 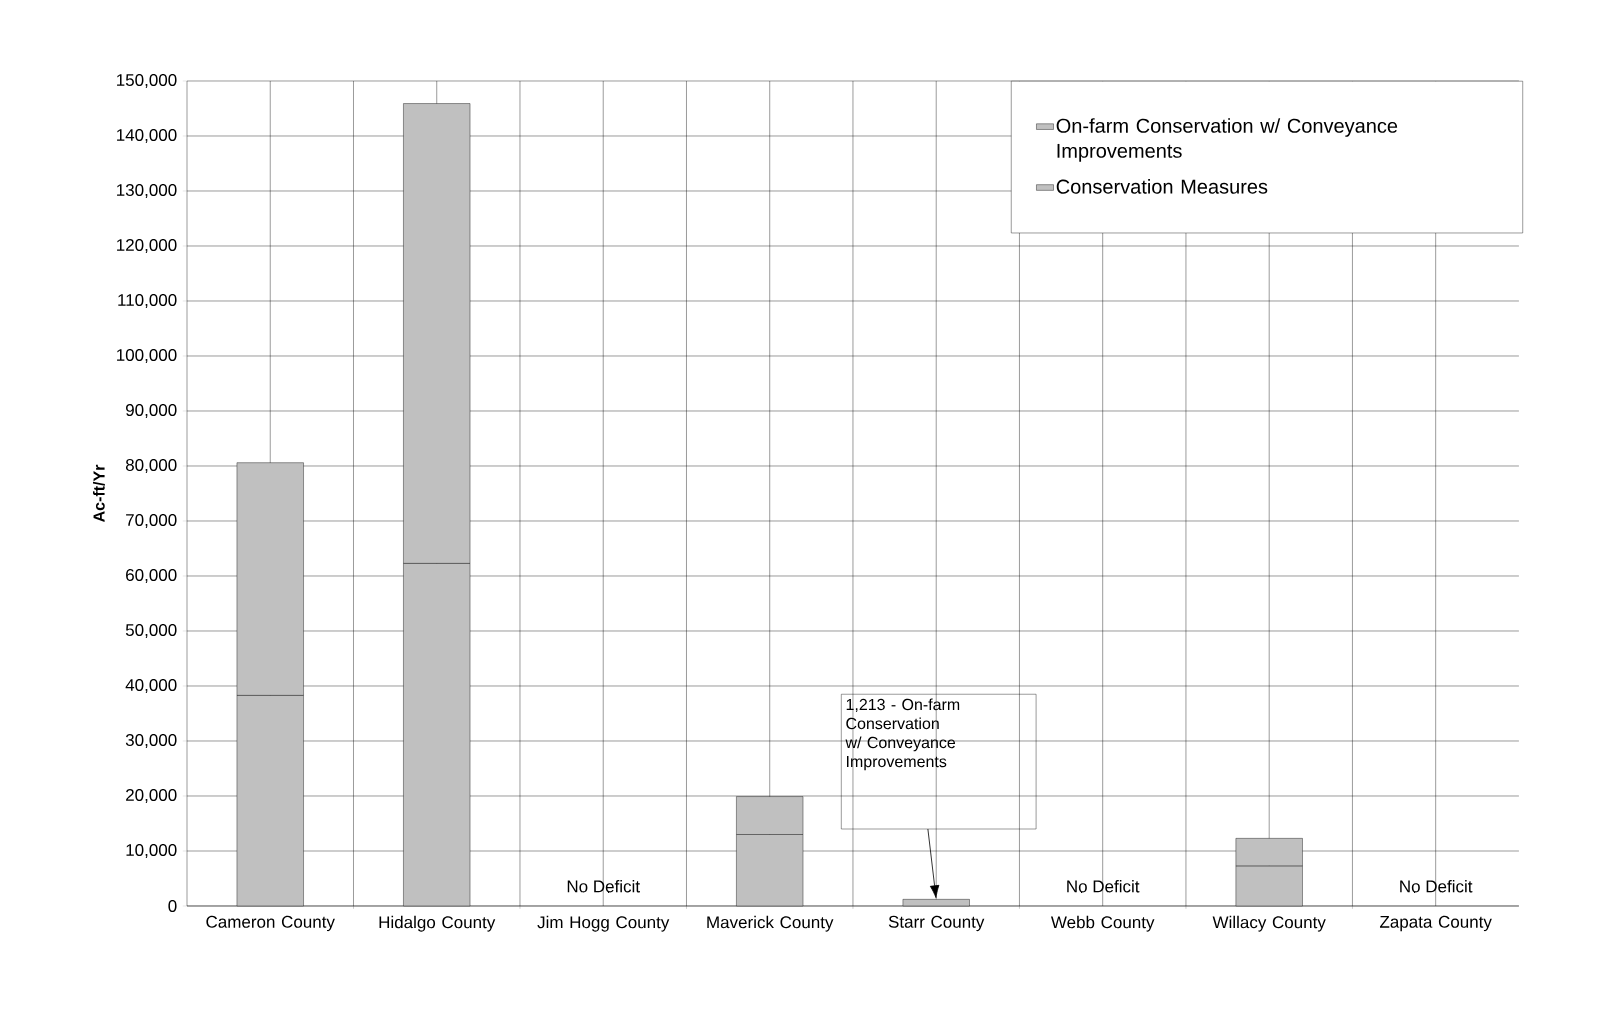 What do you see at coordinates (1227, 140) in the screenshot?
I see `legend-label: On-farm Conservation w/ Conveyance Improvements` at bounding box center [1227, 140].